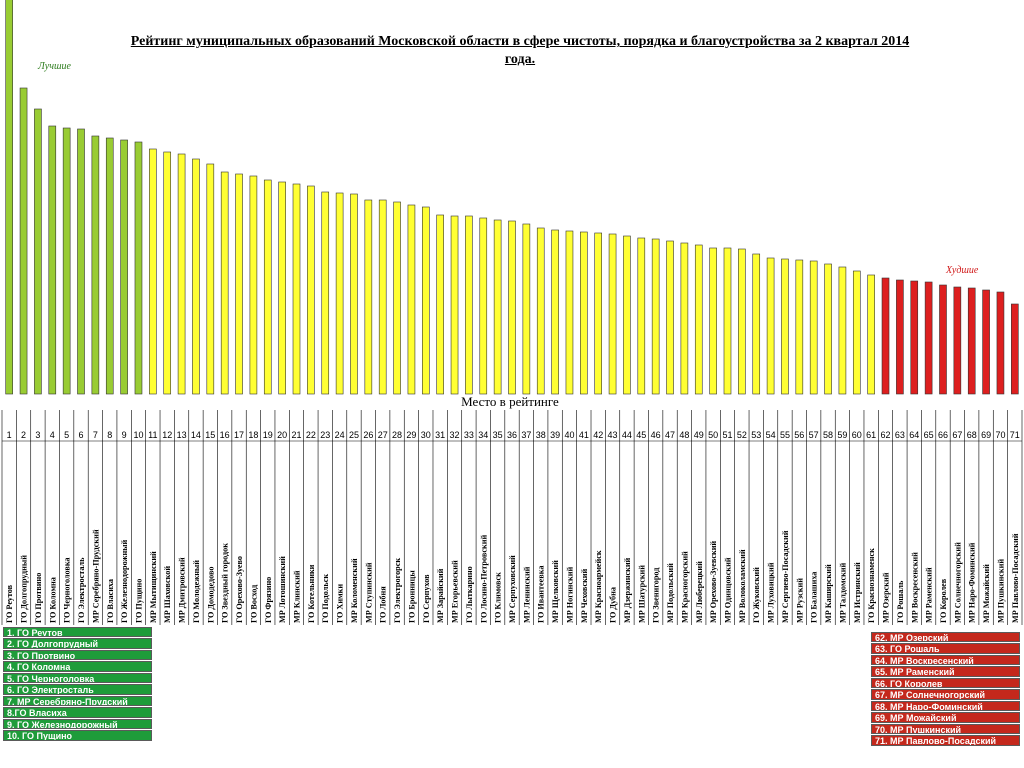 The image size is (1024, 768). What do you see at coordinates (440, 435) in the screenshot?
I see `place-label: 31` at bounding box center [440, 435].